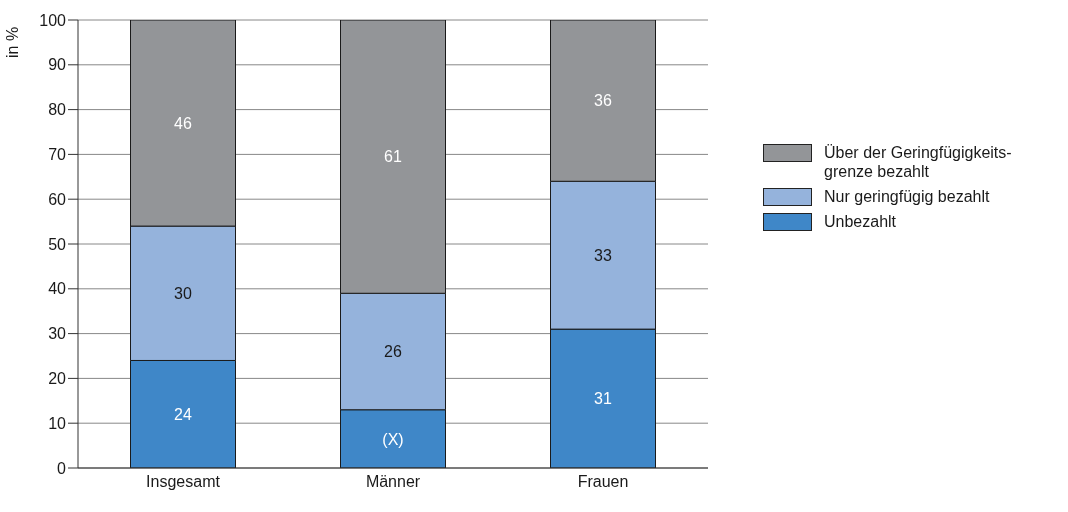 Image resolution: width=1068 pixels, height=512 pixels. What do you see at coordinates (183, 482) in the screenshot?
I see `x-tick-label: Insgesamt` at bounding box center [183, 482].